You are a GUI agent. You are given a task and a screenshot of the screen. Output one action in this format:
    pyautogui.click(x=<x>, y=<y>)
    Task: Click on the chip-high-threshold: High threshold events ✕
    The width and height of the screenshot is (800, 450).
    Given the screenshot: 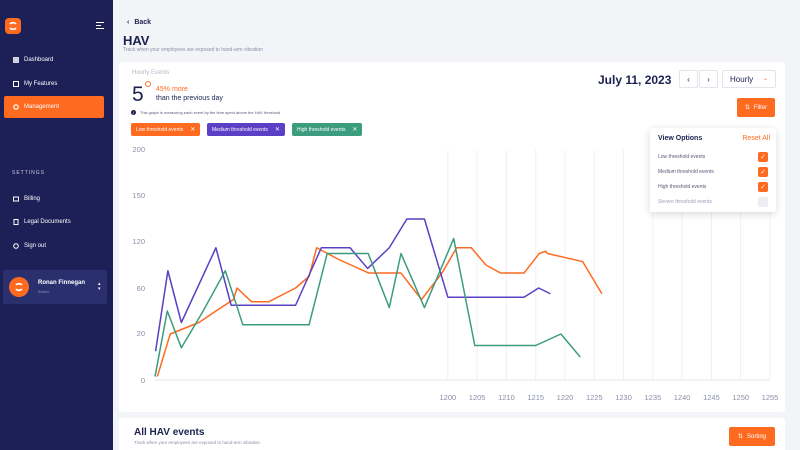 What is the action you would take?
    pyautogui.click(x=327, y=129)
    